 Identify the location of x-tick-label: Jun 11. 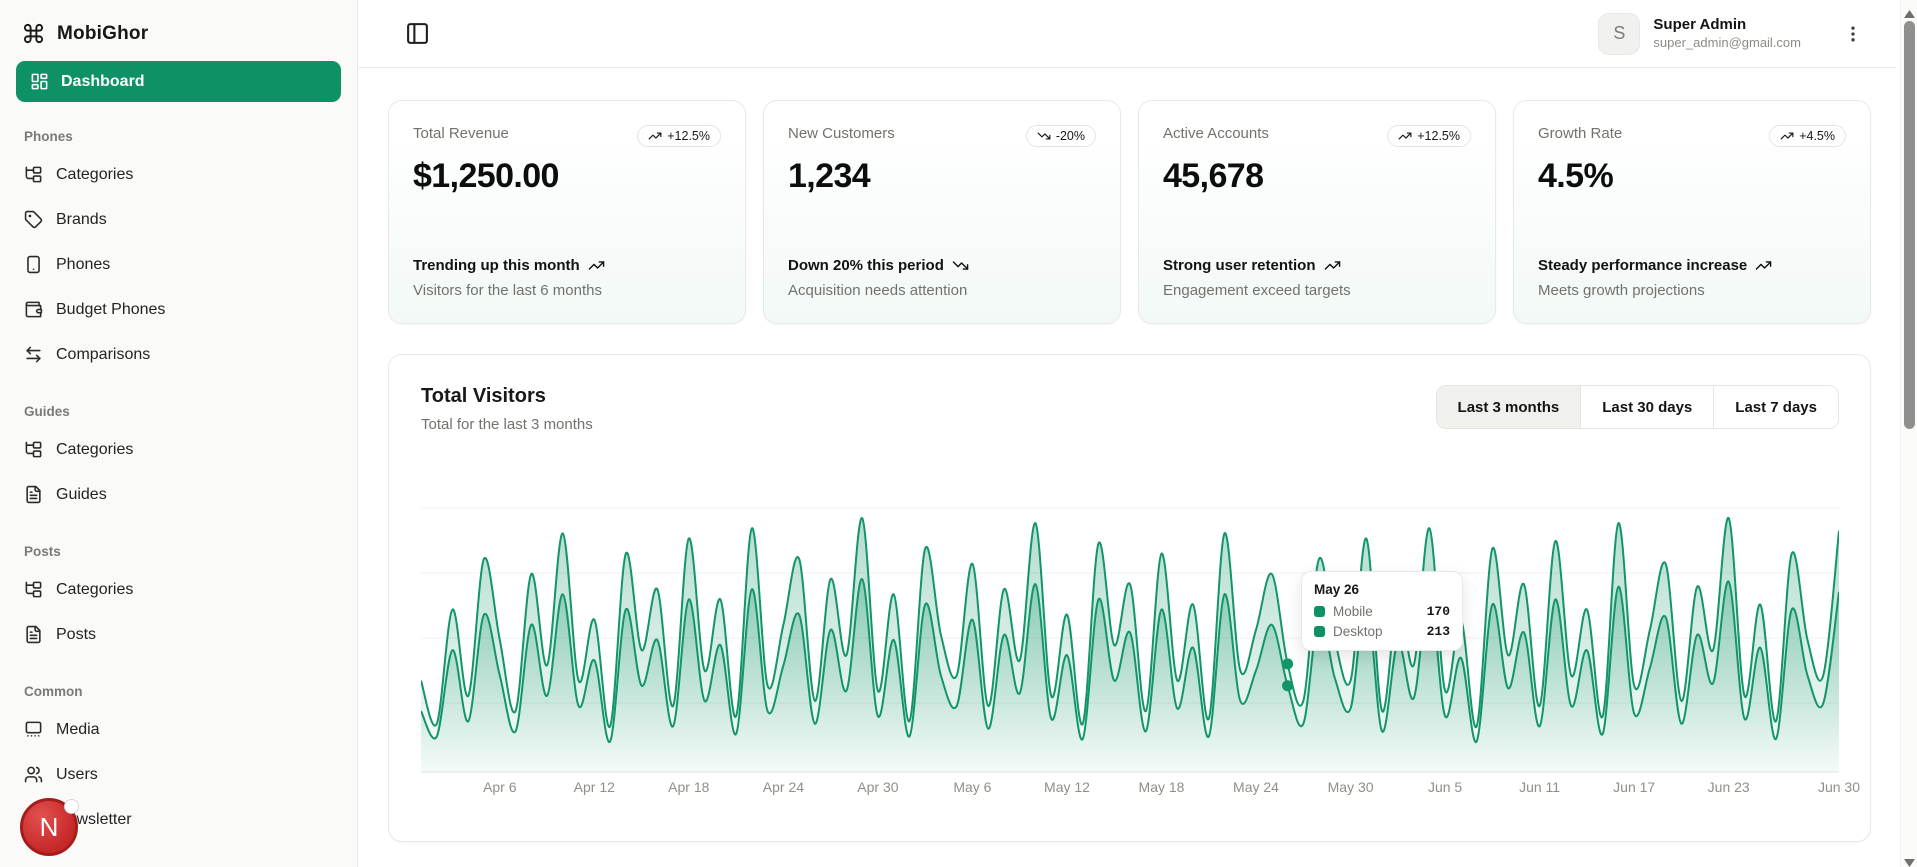
(1540, 787).